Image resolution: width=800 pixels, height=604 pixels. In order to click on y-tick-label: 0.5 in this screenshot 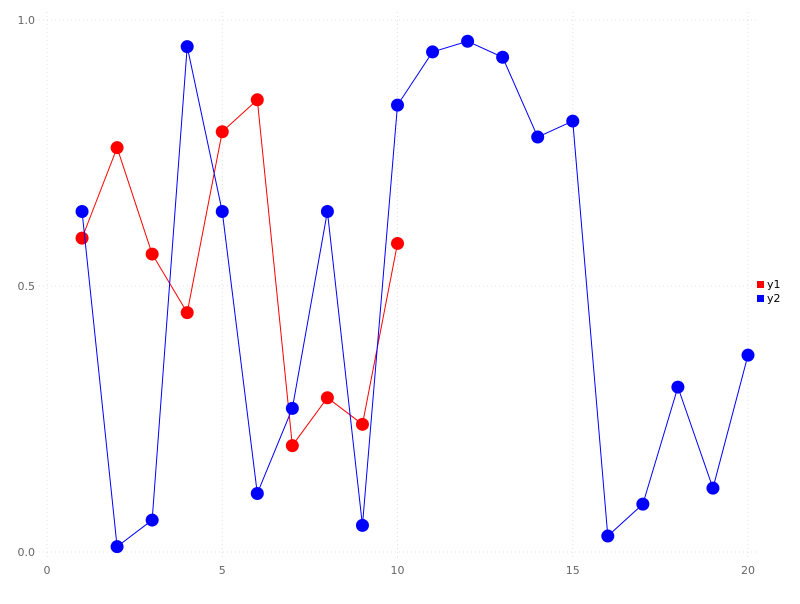, I will do `click(27, 286)`.